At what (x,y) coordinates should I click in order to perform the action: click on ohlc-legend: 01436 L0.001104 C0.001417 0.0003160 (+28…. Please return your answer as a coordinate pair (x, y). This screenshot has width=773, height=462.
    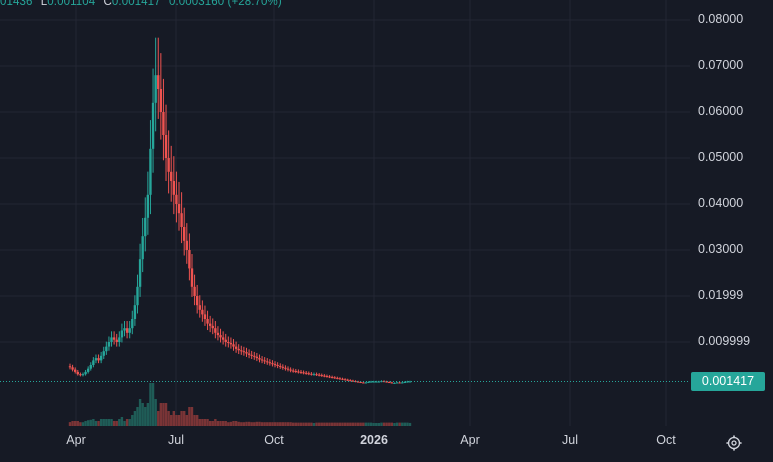
    Looking at the image, I should click on (143, 4).